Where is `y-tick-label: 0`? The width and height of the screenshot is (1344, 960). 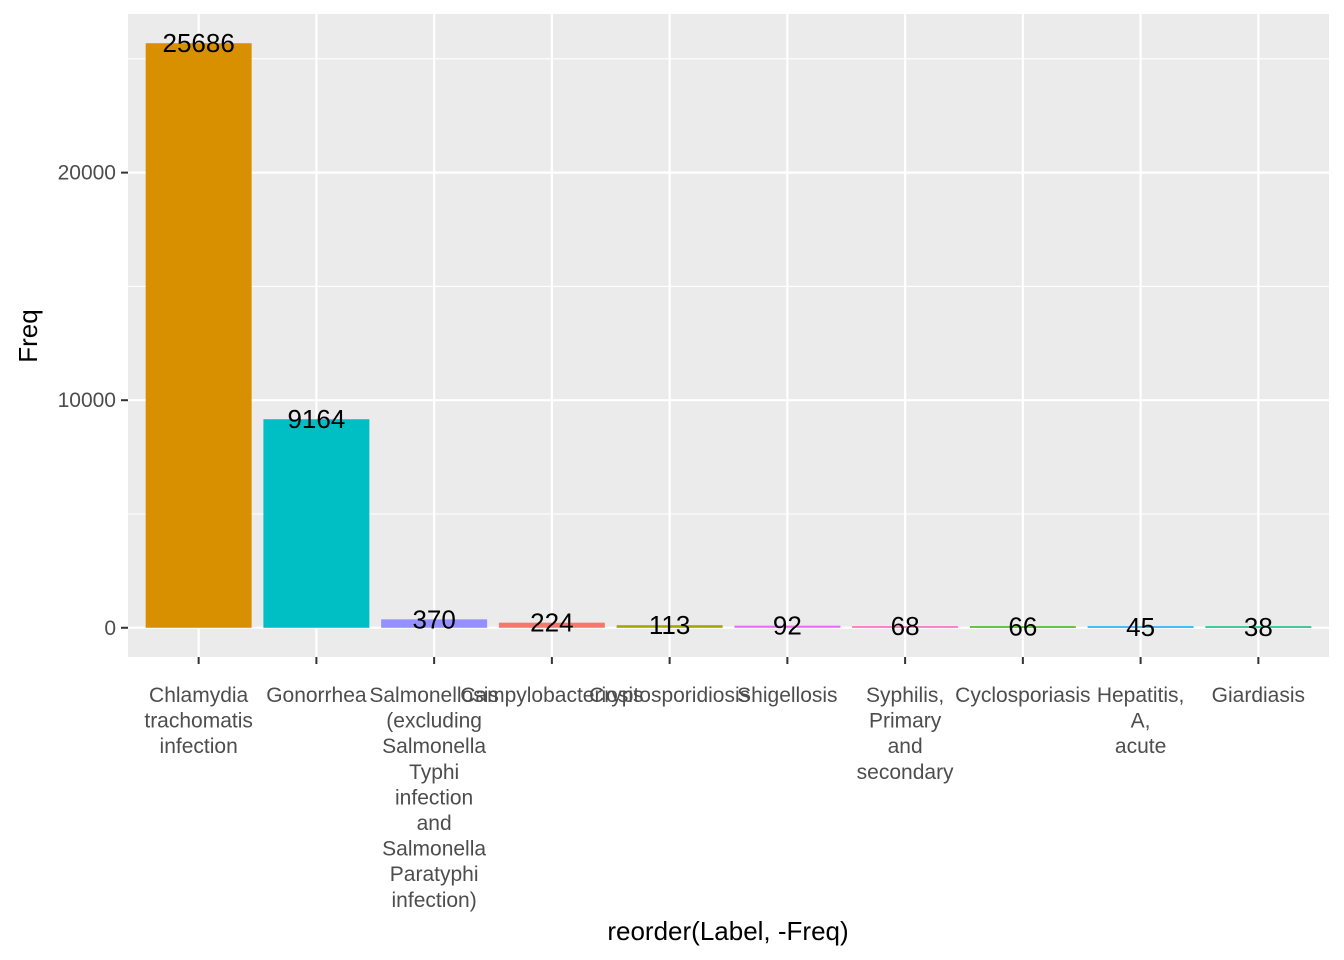 y-tick-label: 0 is located at coordinates (110, 628).